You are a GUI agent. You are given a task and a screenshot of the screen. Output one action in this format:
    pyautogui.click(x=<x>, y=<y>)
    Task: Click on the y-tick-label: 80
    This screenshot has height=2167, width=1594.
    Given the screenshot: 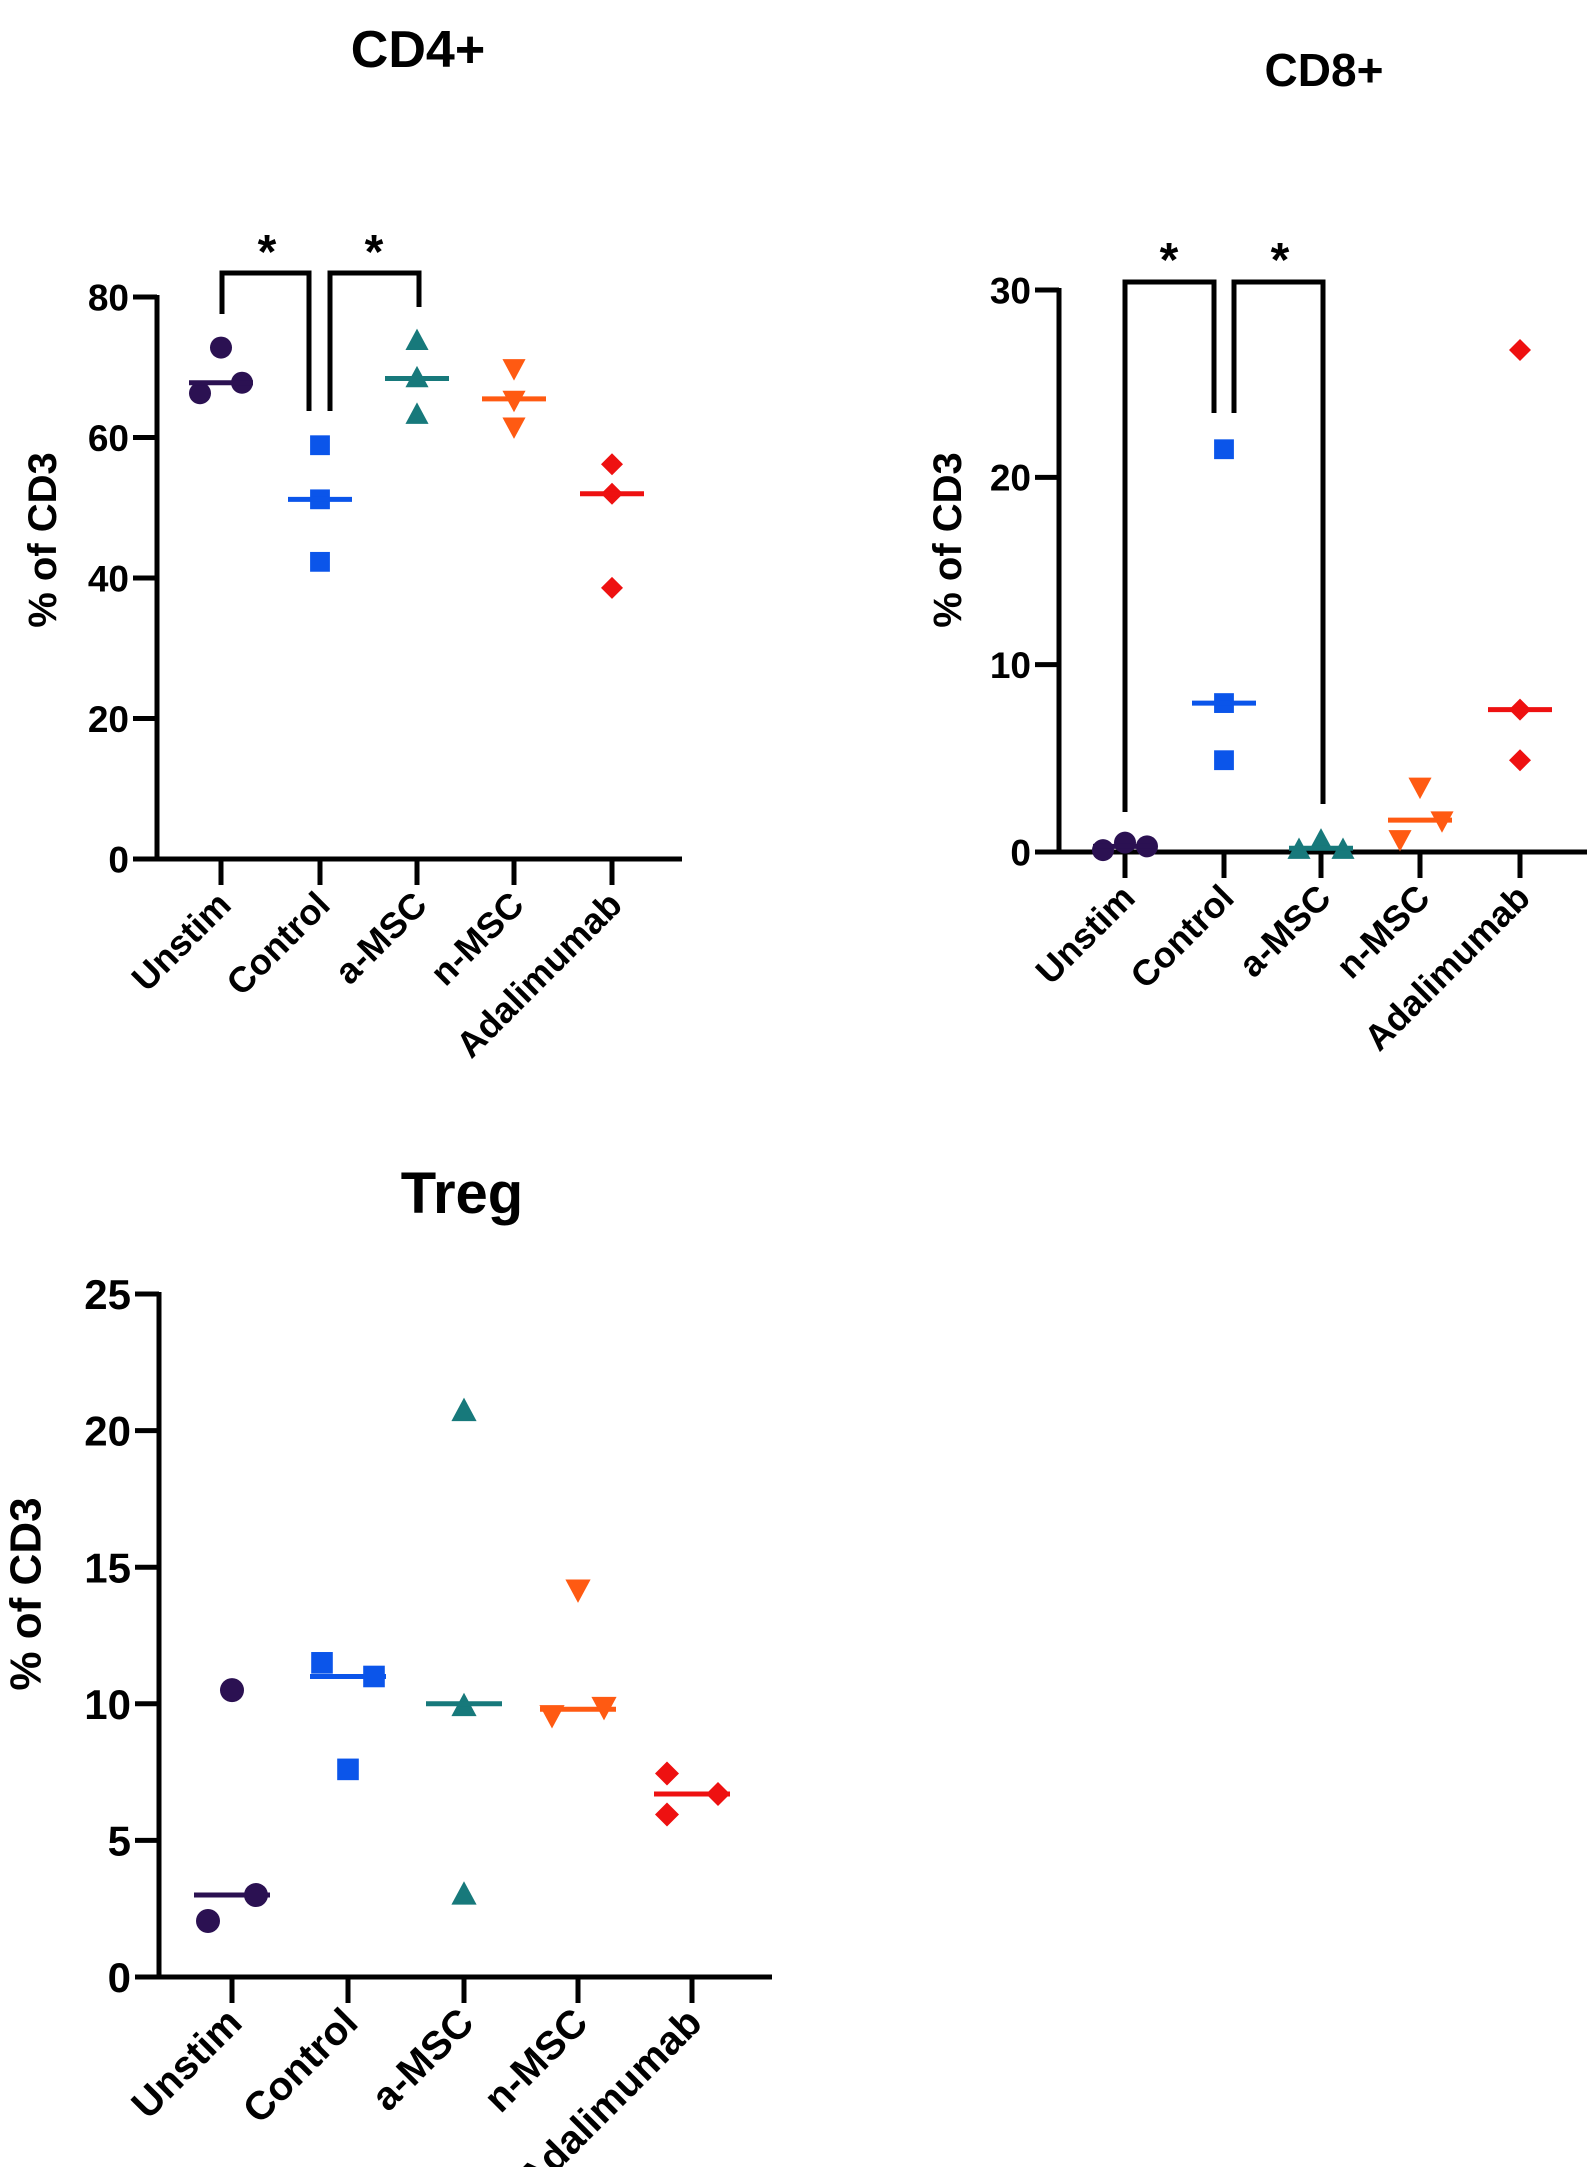 What is the action you would take?
    pyautogui.click(x=108, y=297)
    